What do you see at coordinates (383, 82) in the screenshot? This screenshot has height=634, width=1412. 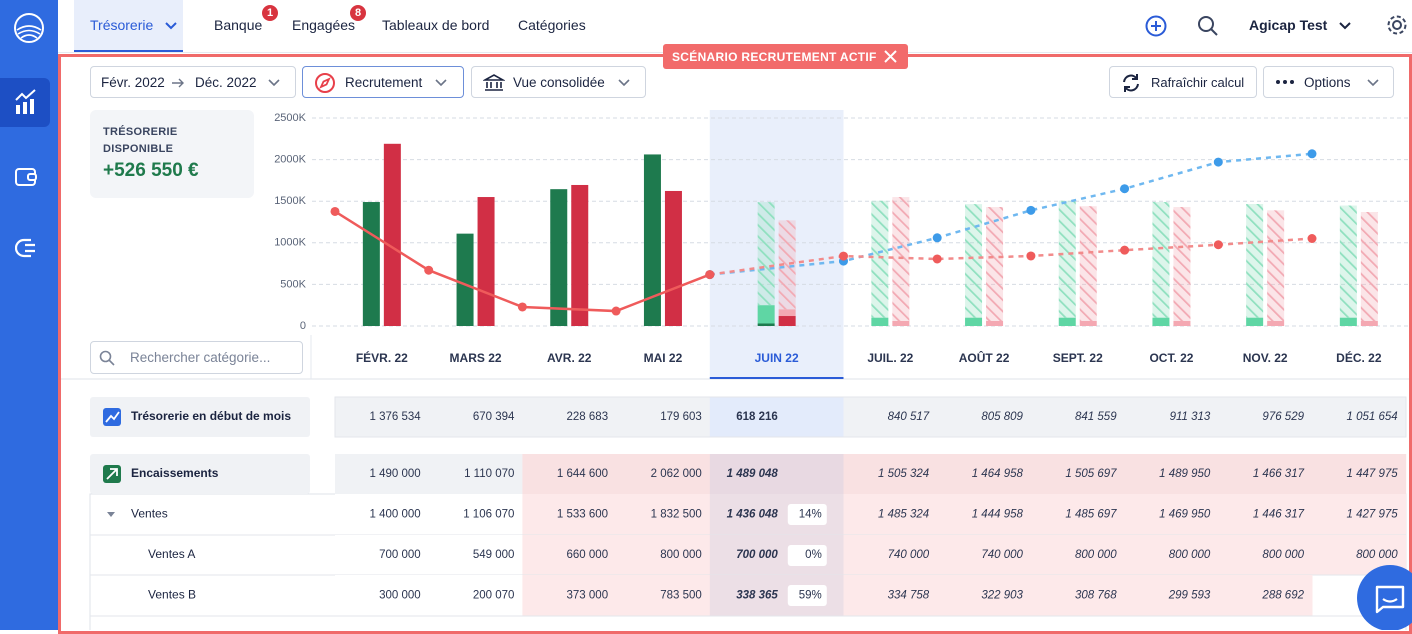 I see `scenario-select: Recrutement` at bounding box center [383, 82].